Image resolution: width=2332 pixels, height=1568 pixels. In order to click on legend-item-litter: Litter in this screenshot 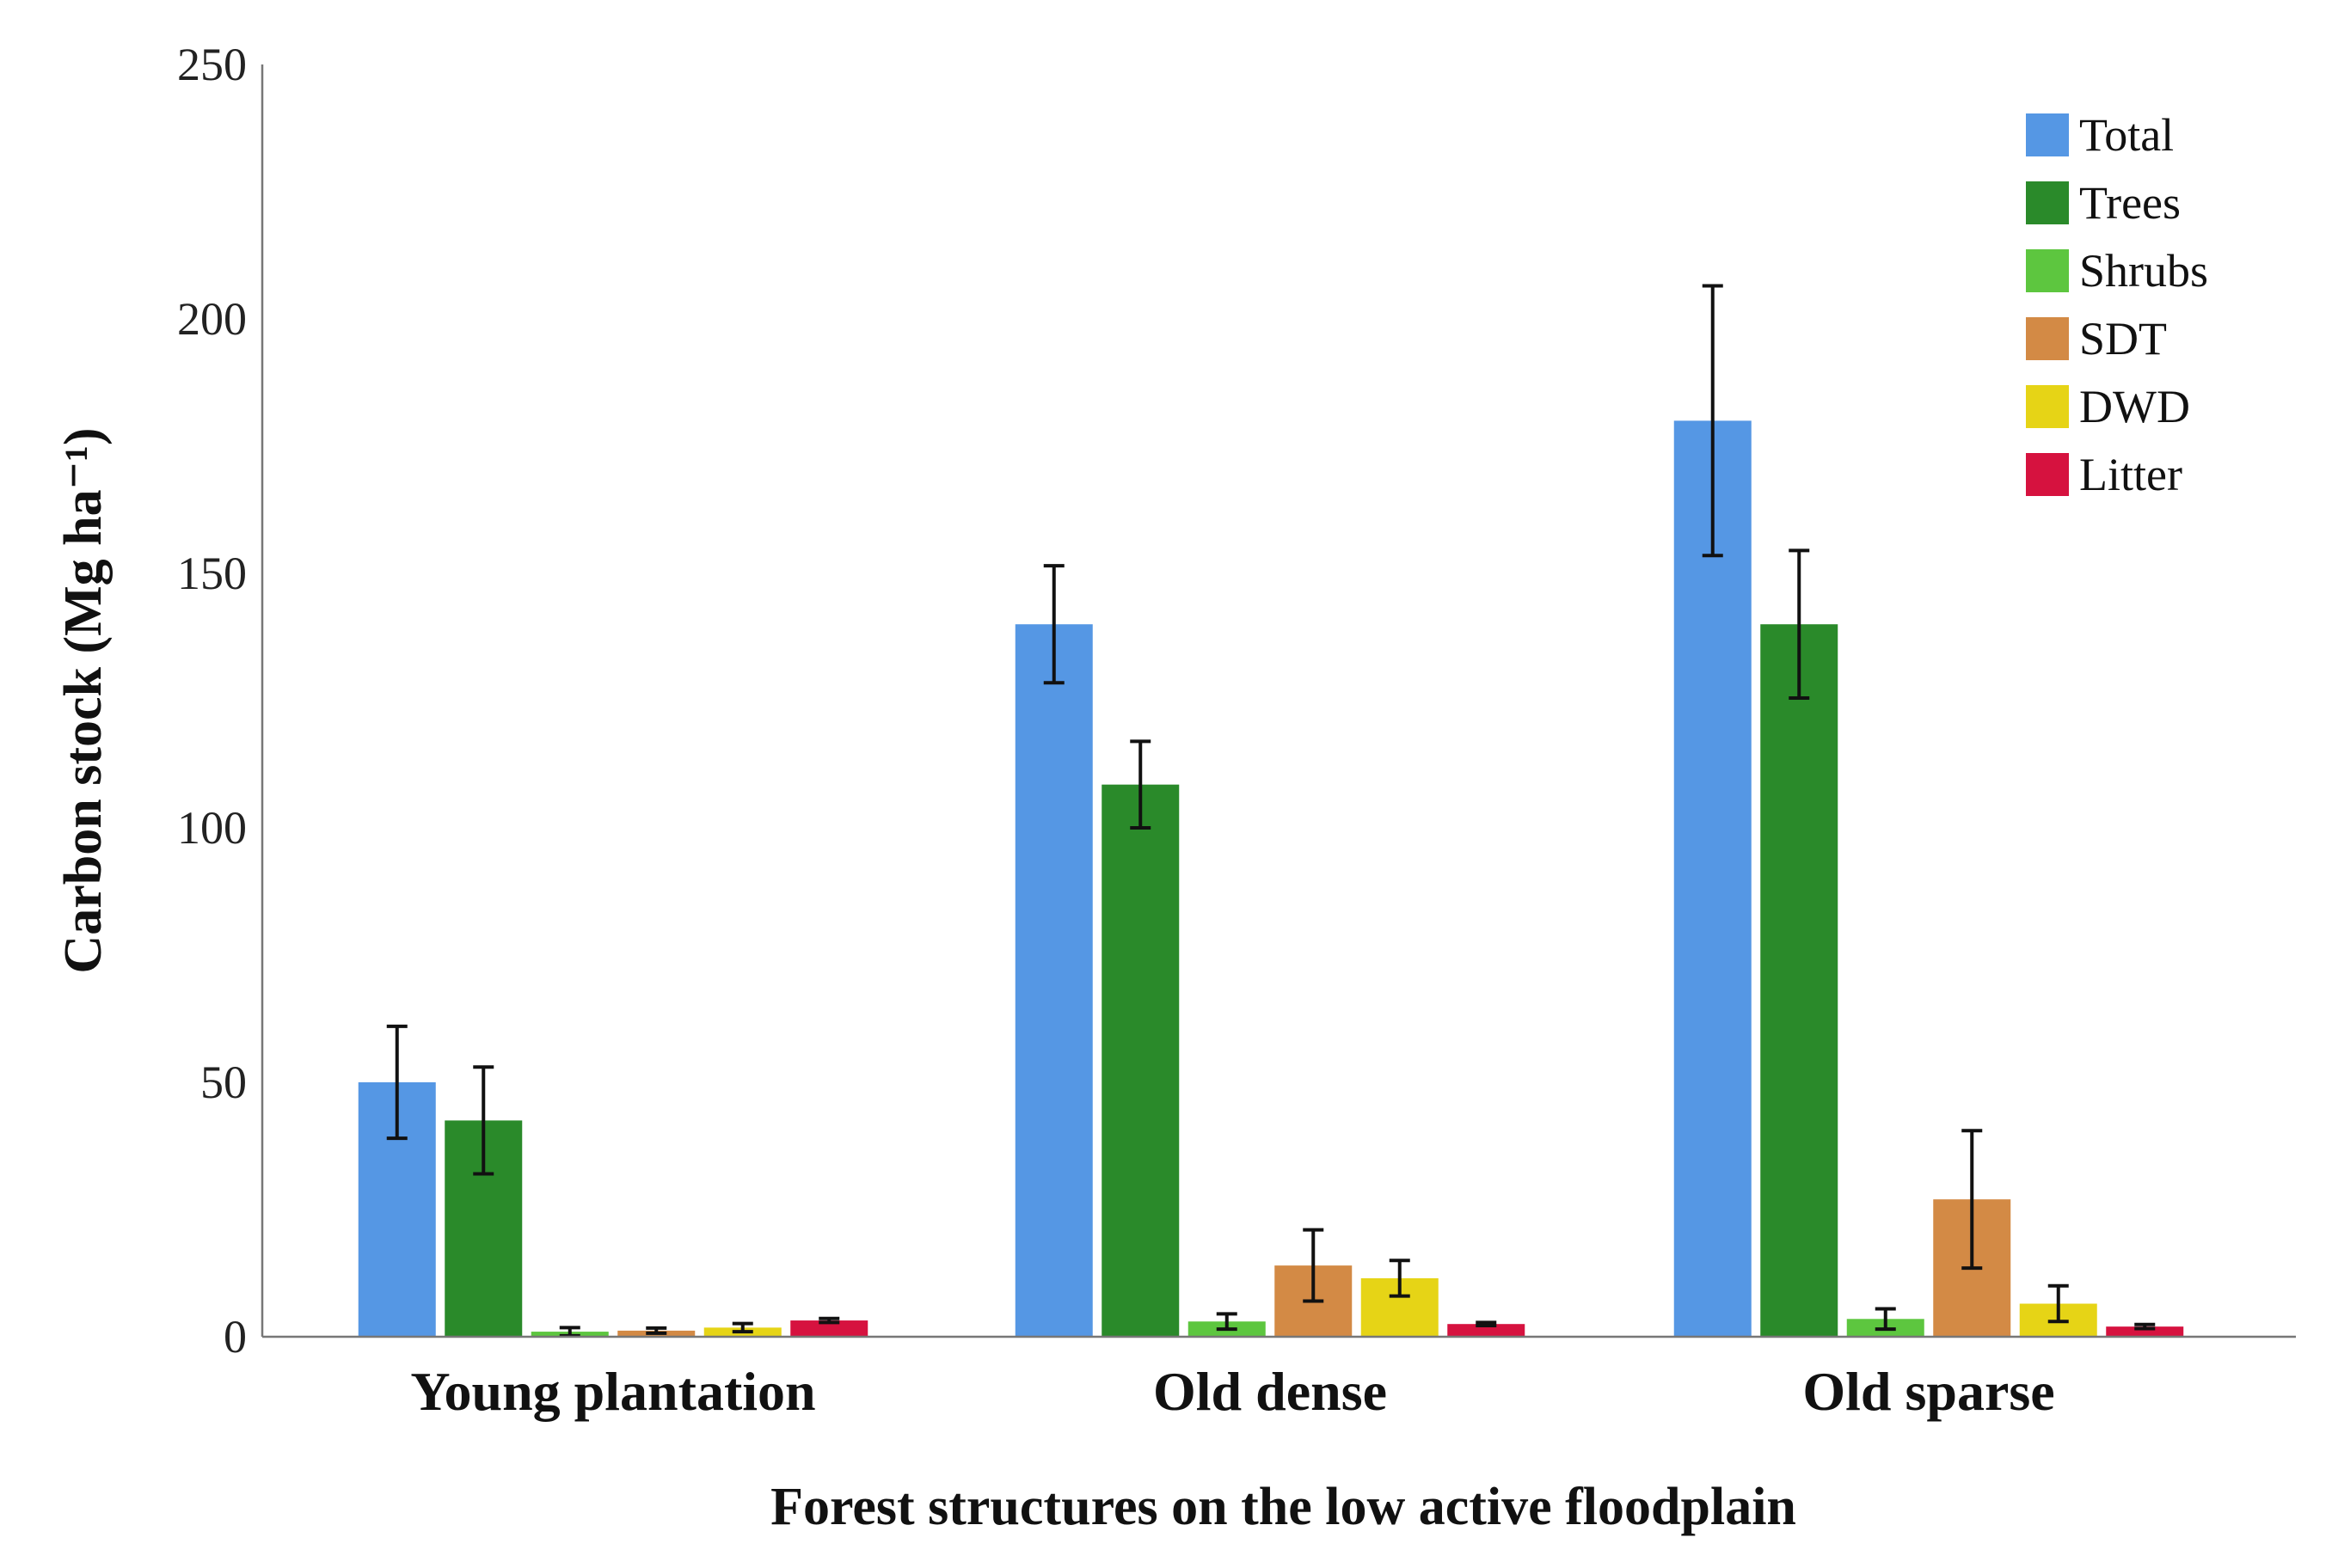, I will do `click(2104, 474)`.